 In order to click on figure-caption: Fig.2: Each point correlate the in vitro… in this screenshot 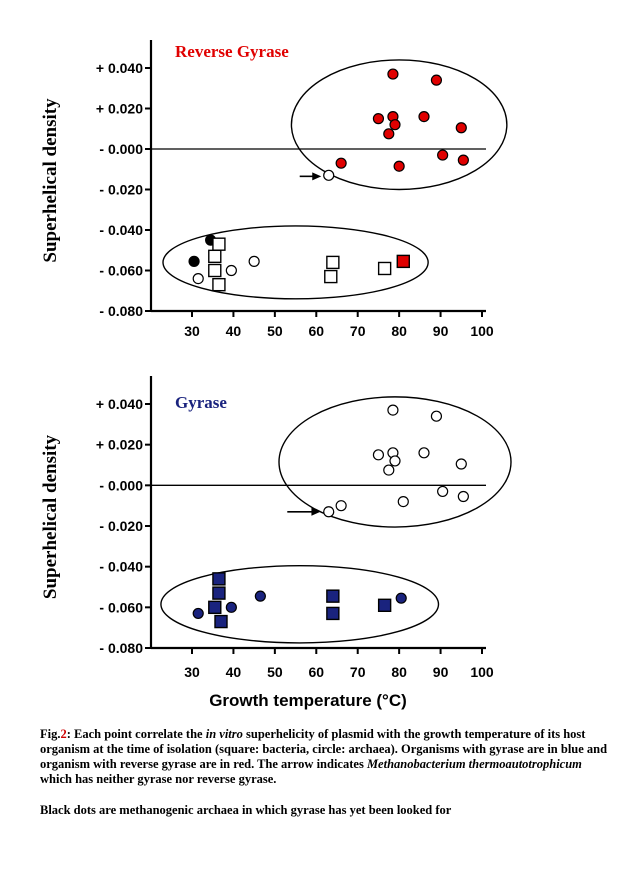, I will do `click(325, 772)`.